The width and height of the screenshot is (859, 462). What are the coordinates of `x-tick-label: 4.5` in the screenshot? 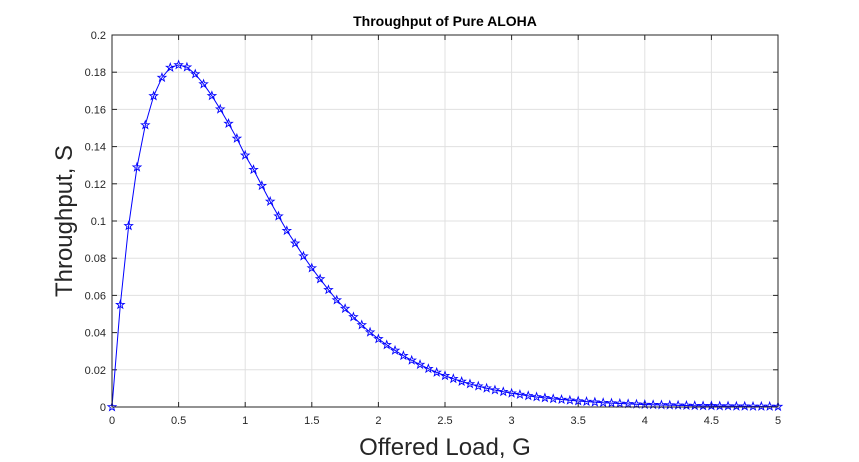 It's located at (711, 421).